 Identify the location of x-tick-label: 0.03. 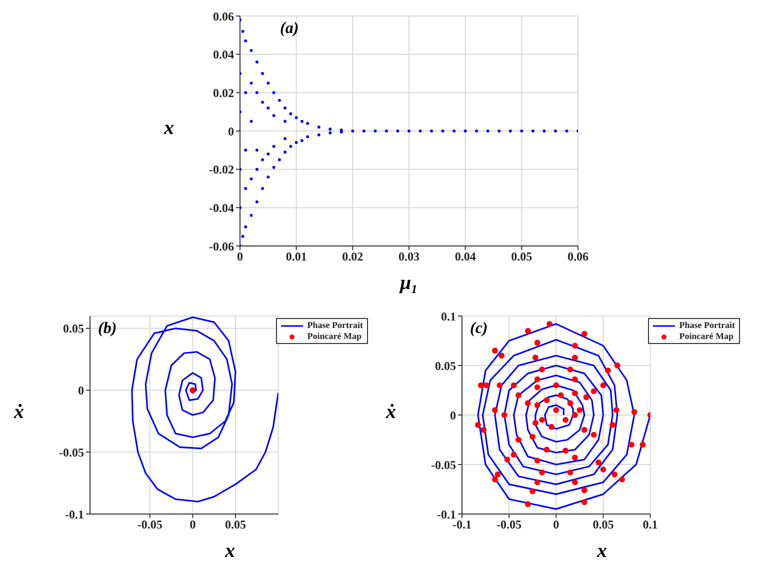
(409, 257).